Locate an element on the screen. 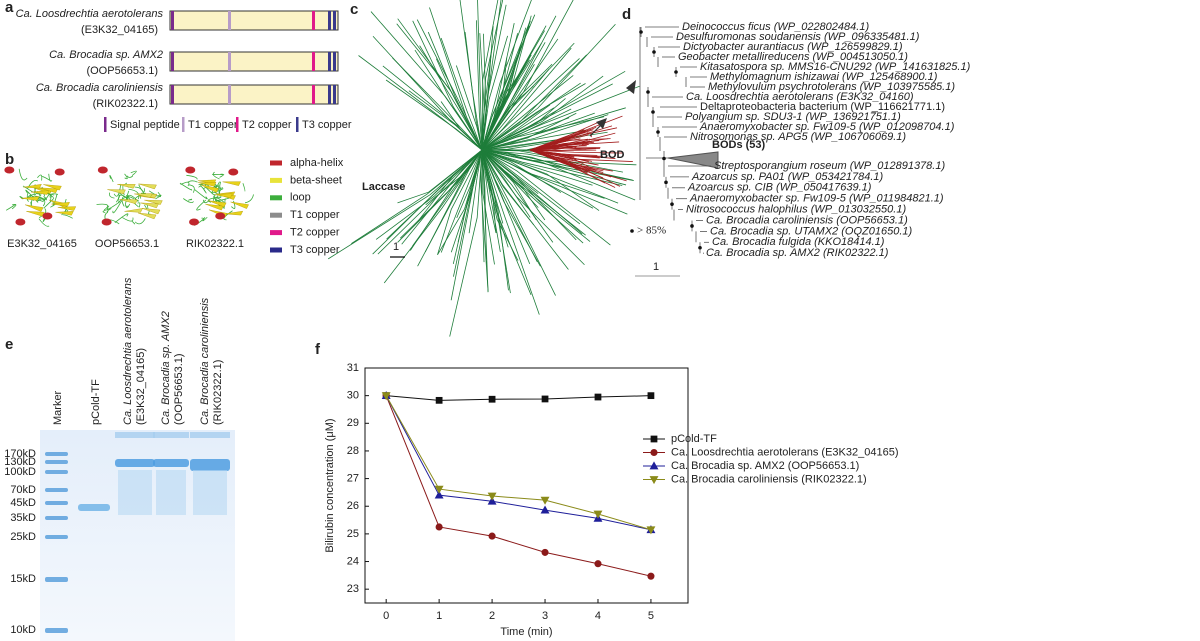  plot-frame is located at coordinates (526, 485).